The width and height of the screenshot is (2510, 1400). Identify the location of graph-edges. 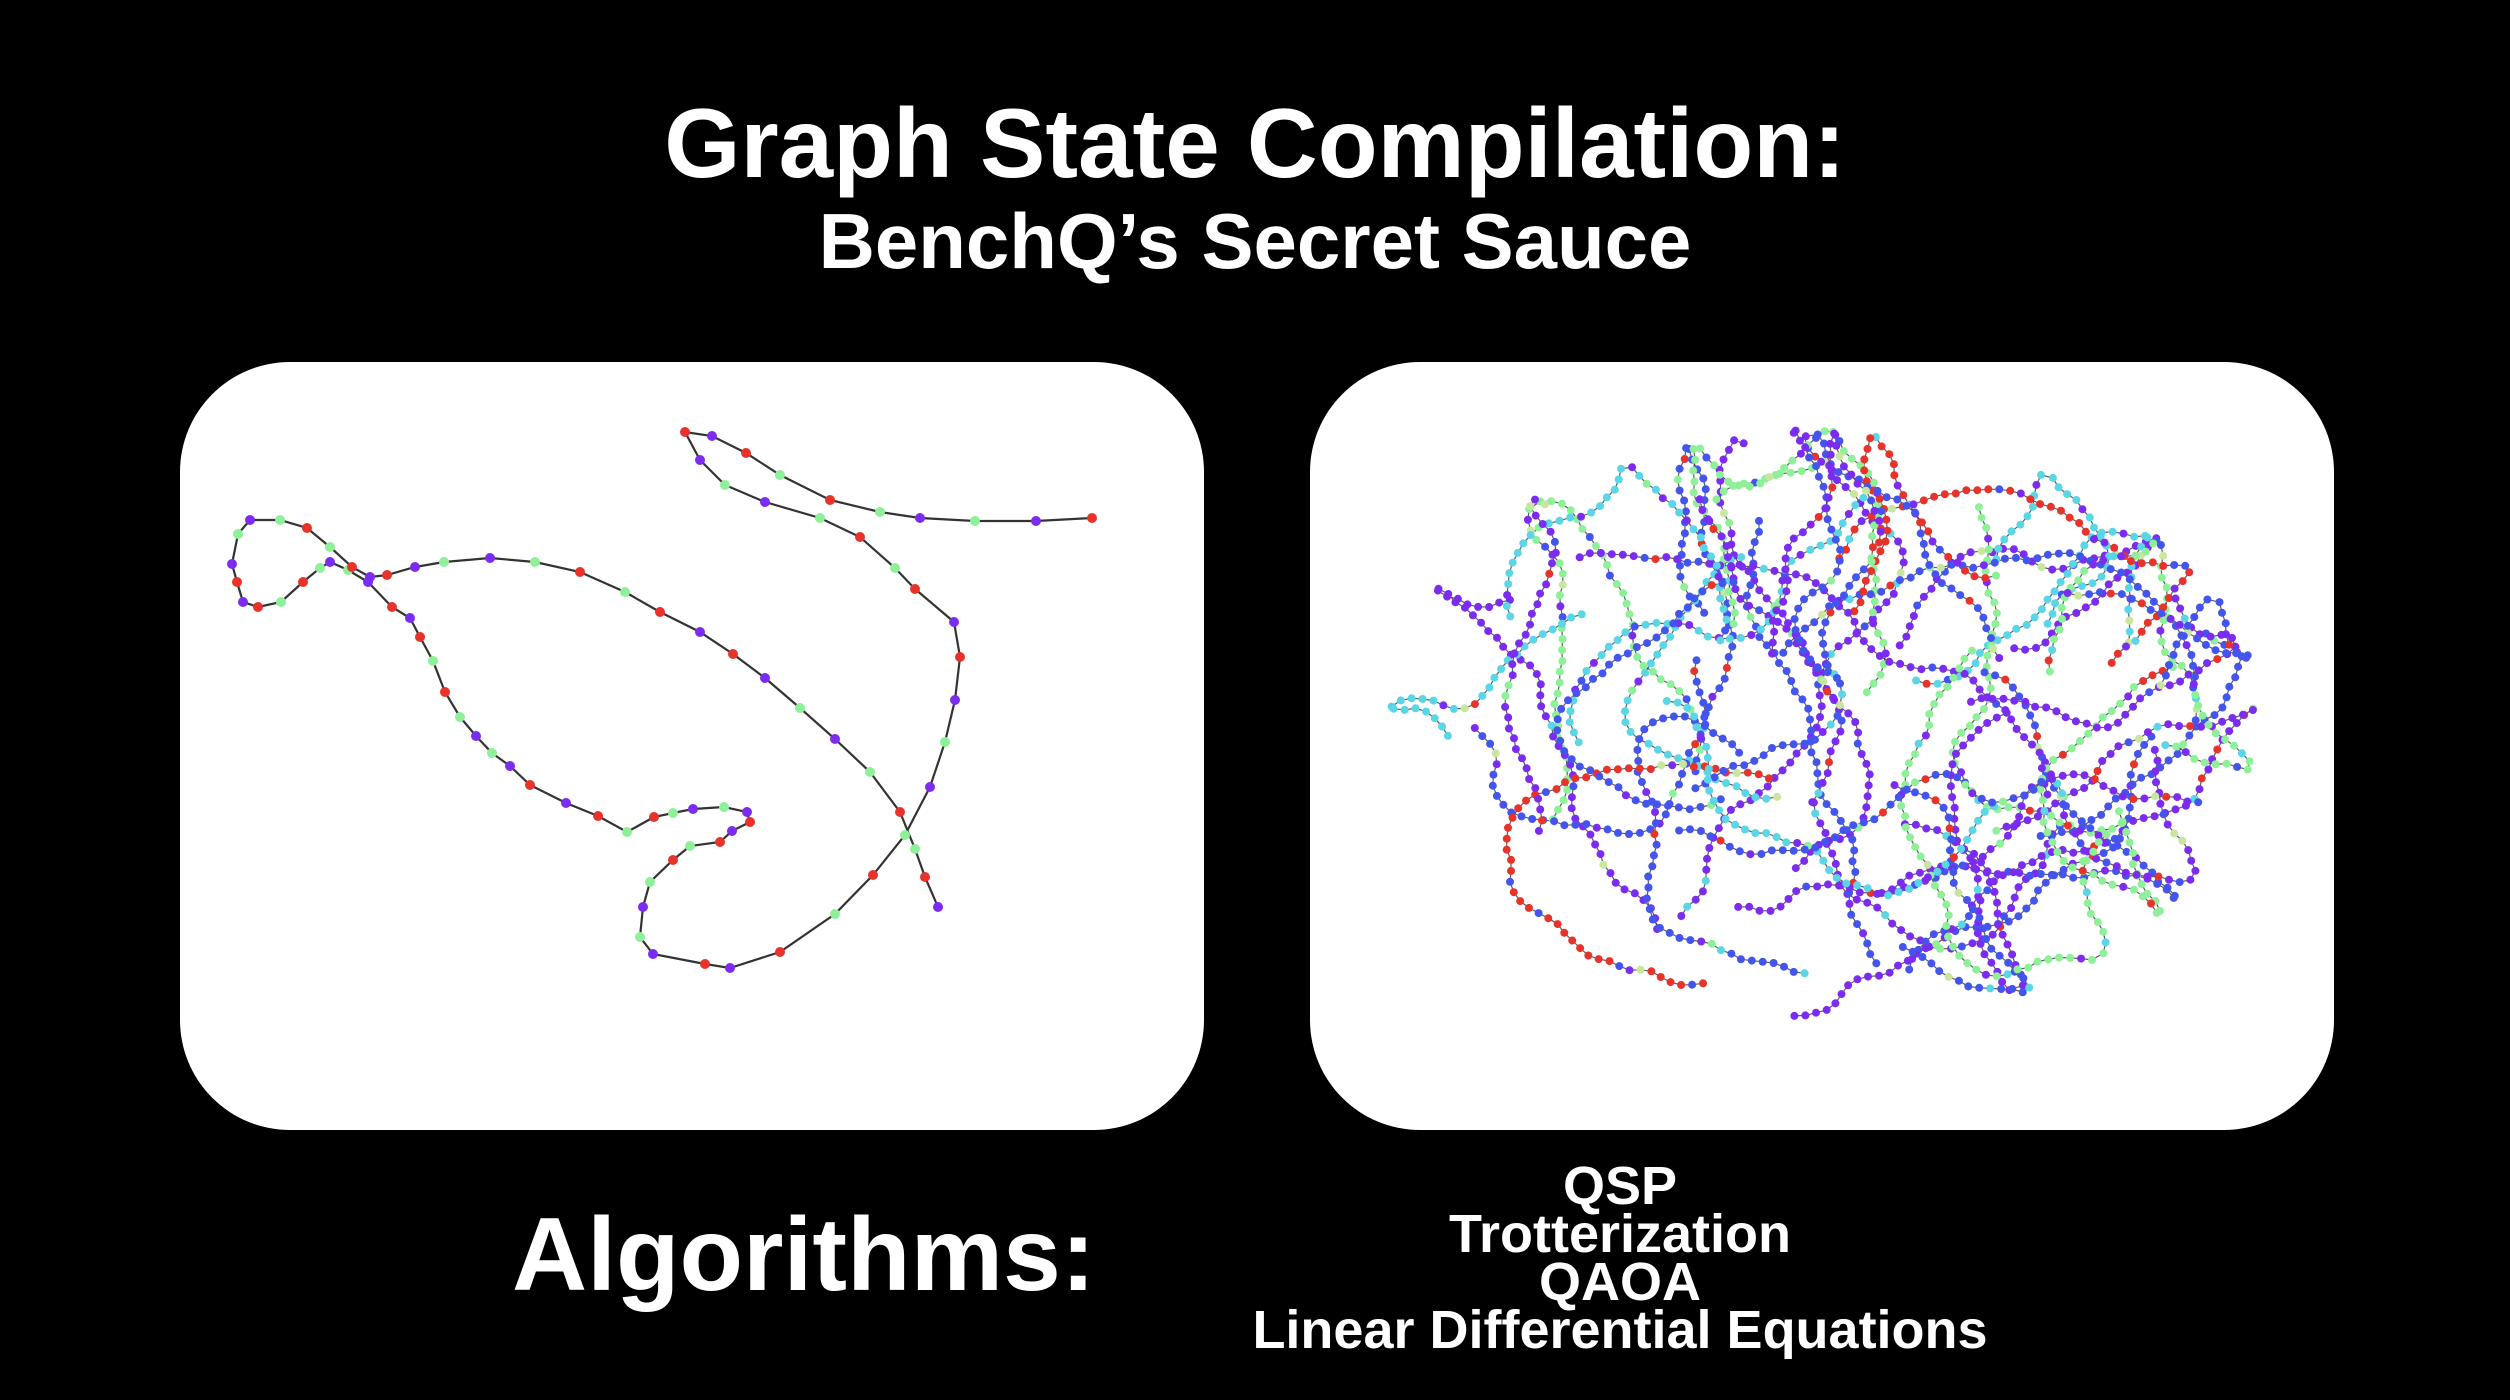
(661, 700).